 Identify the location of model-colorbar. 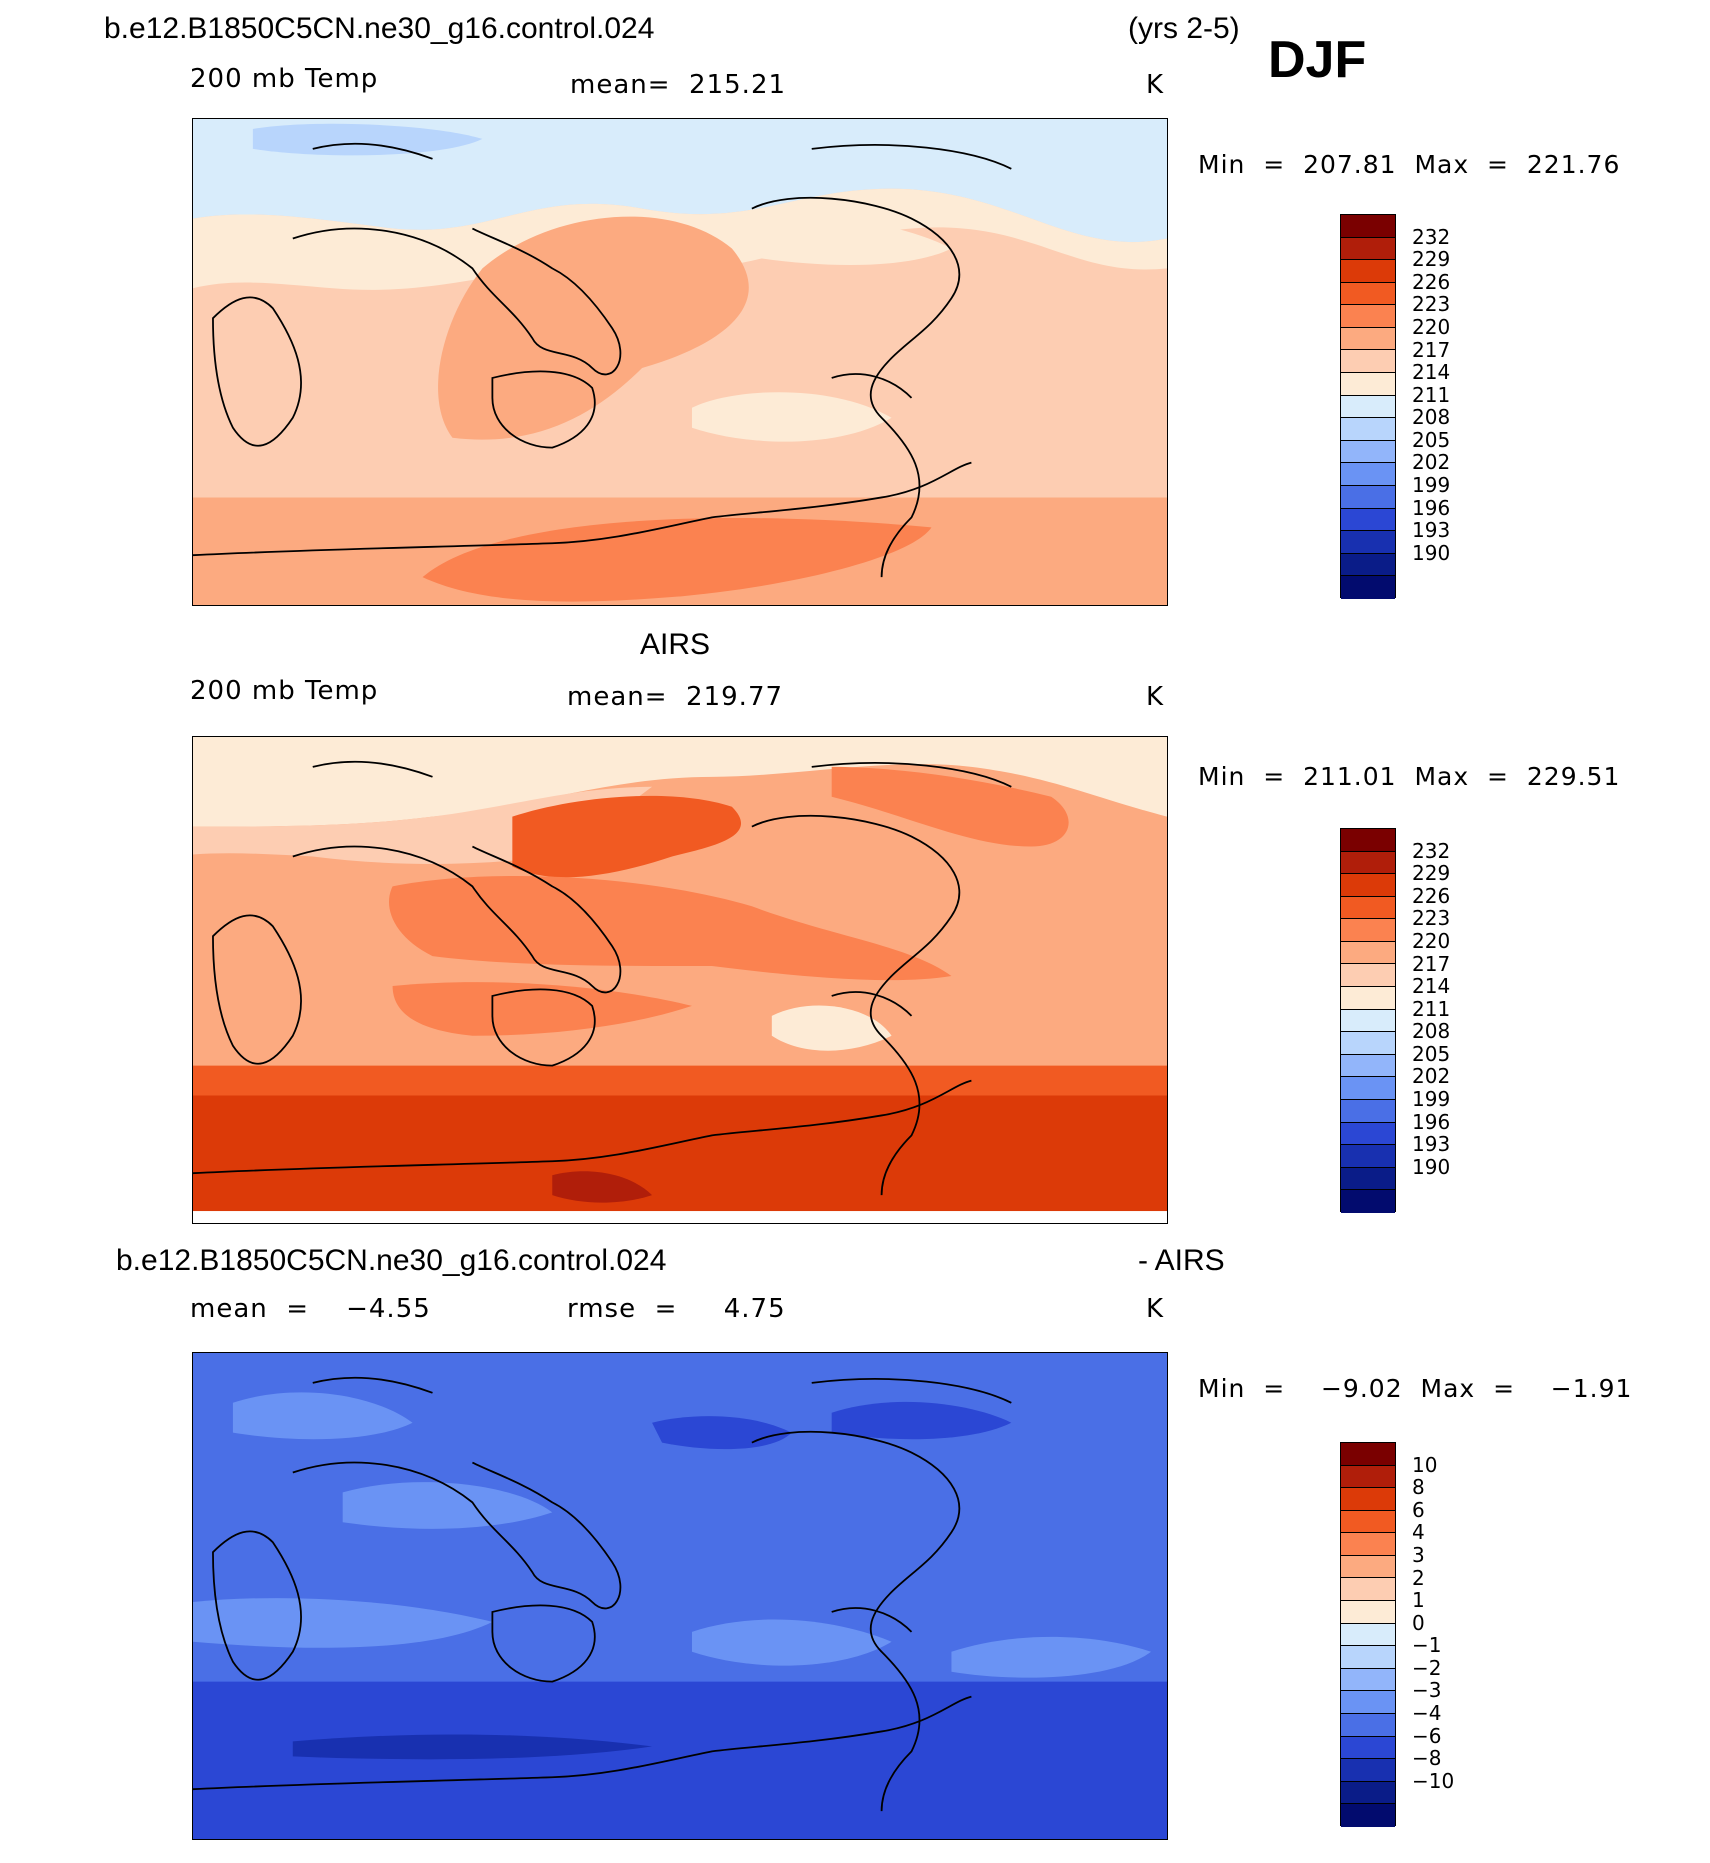
(1368, 406).